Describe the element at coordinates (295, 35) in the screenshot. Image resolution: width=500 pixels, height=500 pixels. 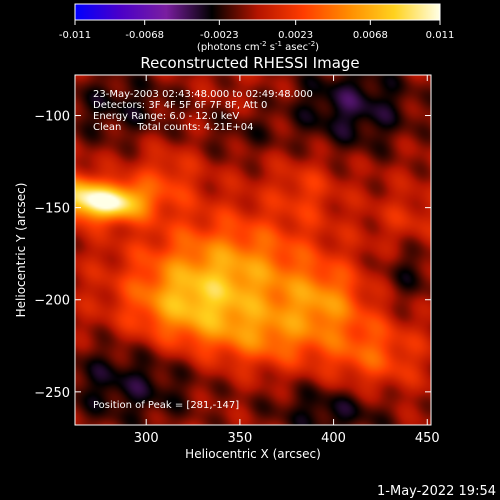
I see `colorbar-tick-label: 0.0023` at that location.